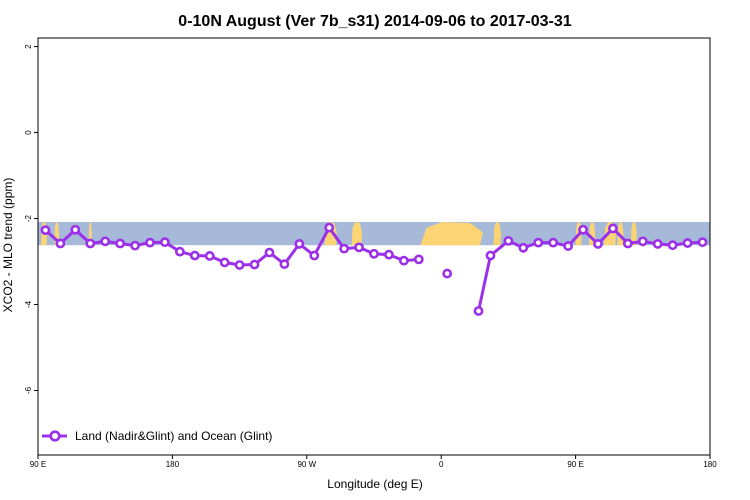 This screenshot has width=750, height=500. I want to click on y-tick-label: -6, so click(28, 390).